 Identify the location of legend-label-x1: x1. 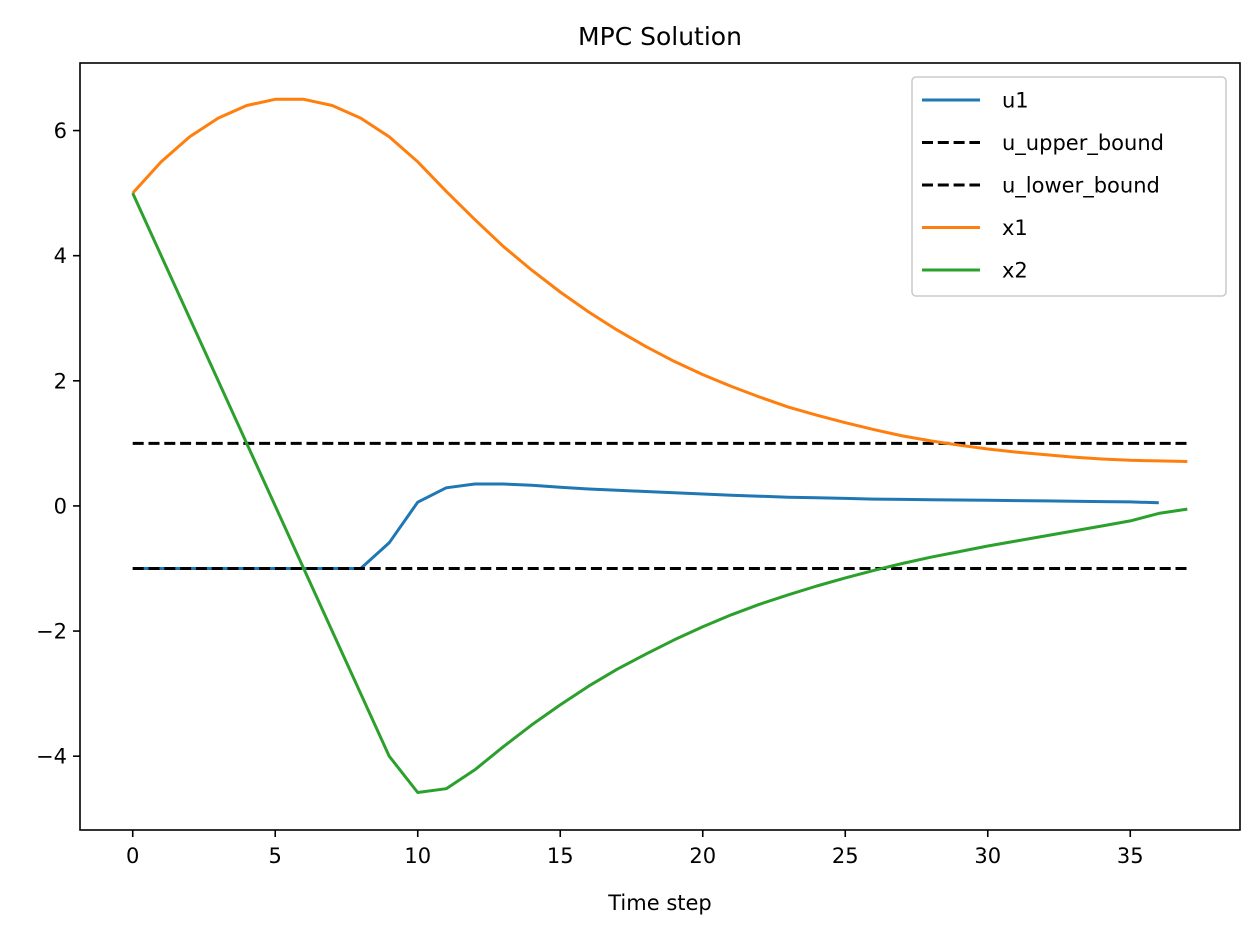
(1015, 228).